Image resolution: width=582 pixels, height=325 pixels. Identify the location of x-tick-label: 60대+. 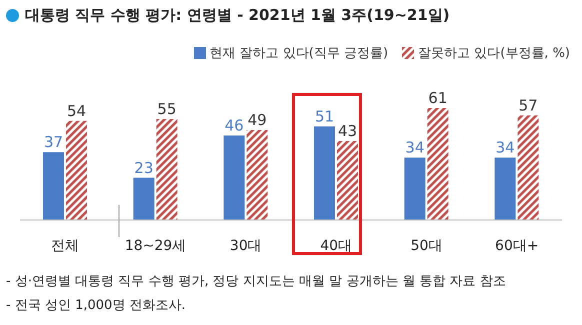
(517, 246).